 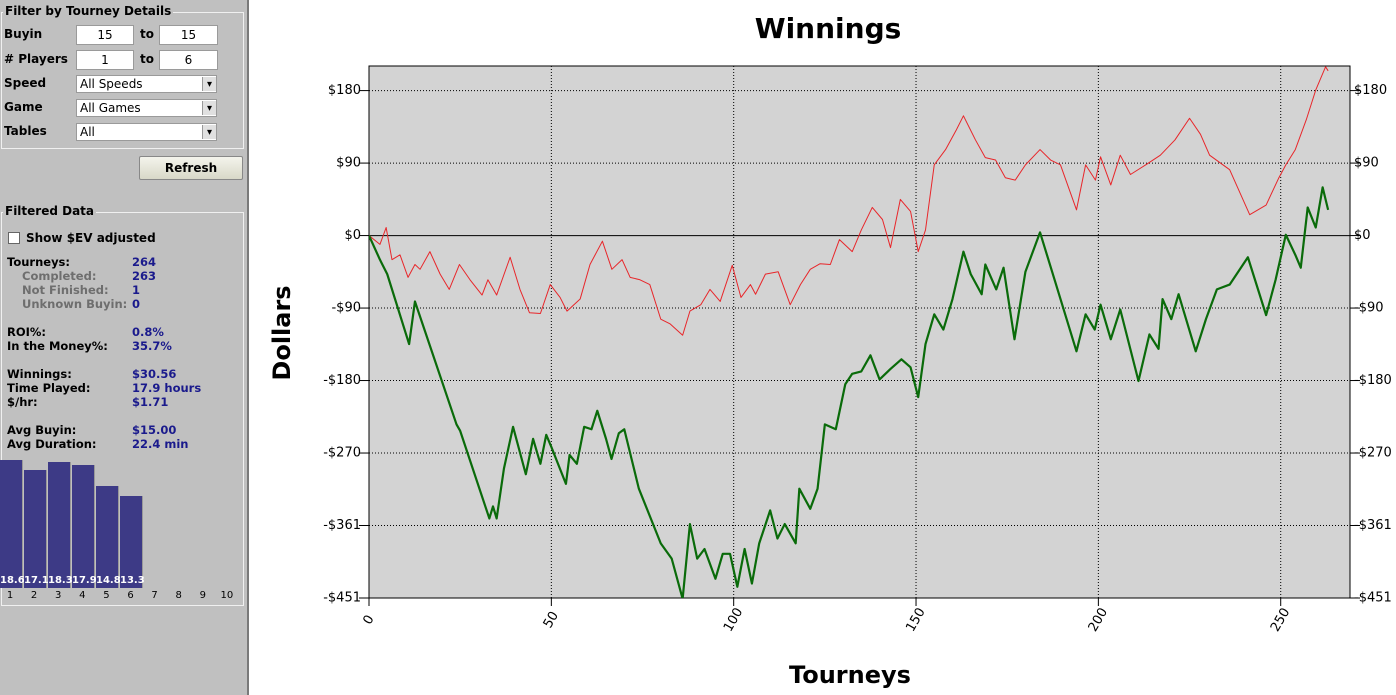 I want to click on bar-label: 13.3, so click(x=132, y=580).